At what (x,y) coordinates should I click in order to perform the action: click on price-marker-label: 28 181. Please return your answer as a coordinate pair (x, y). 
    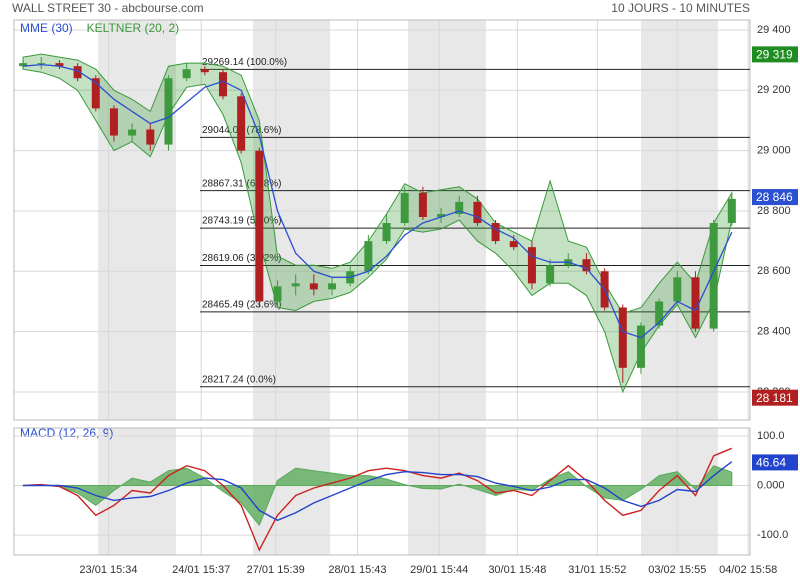
    Looking at the image, I should click on (774, 398).